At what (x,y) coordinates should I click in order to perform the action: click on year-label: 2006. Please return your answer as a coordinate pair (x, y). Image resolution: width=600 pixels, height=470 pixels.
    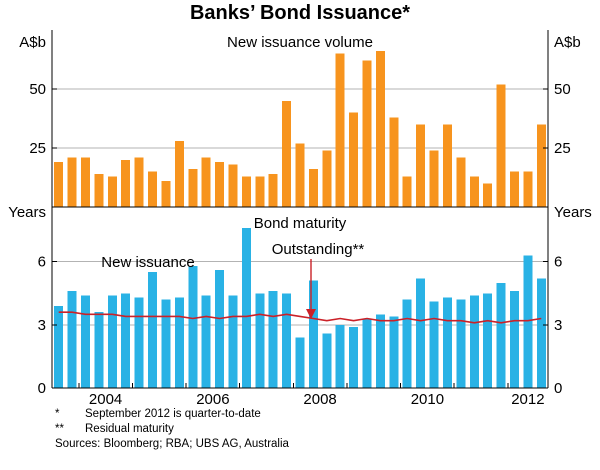
    Looking at the image, I should click on (212, 399).